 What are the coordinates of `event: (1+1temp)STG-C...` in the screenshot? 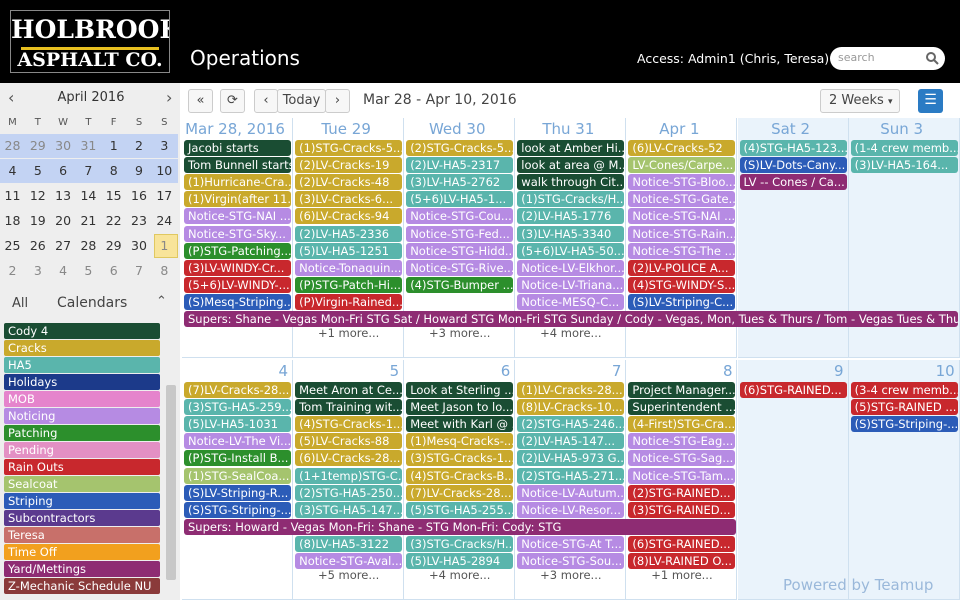 It's located at (349, 475).